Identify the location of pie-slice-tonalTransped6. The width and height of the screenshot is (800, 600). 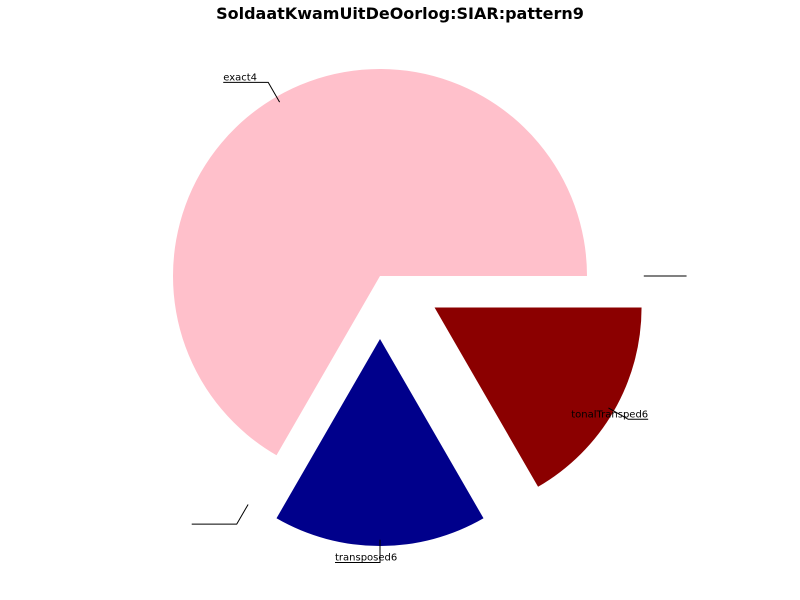
(538, 397).